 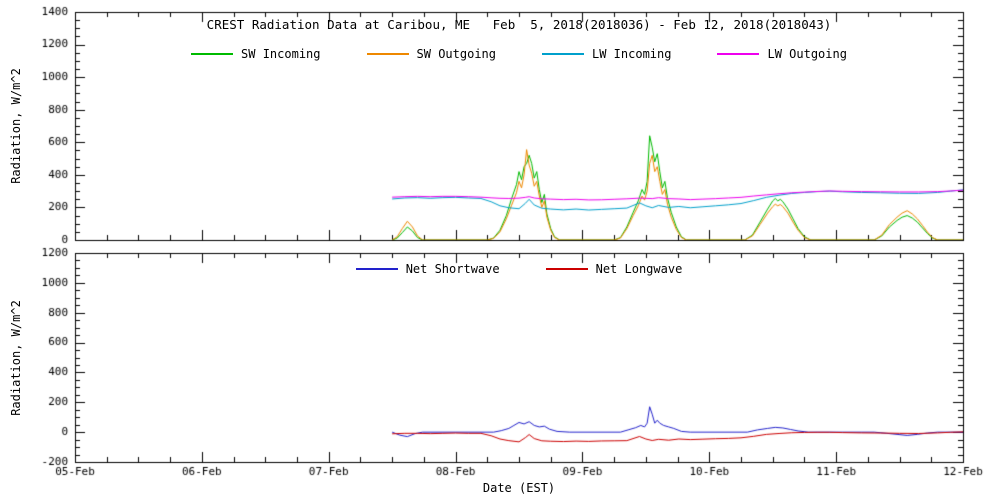 I want to click on legend-item-lw-incoming: LW Incoming, so click(x=606, y=54).